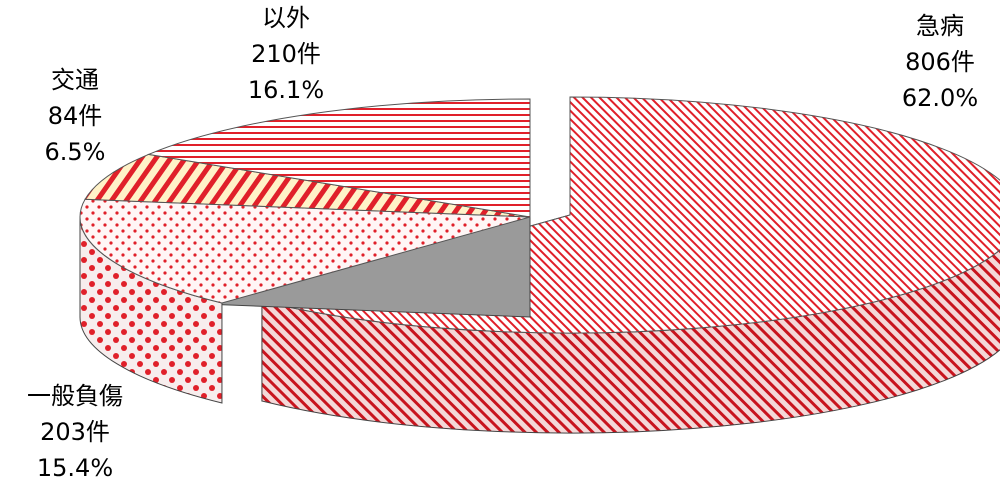 The height and width of the screenshot is (494, 1000). I want to click on slice-igai-top, so click(338, 158).